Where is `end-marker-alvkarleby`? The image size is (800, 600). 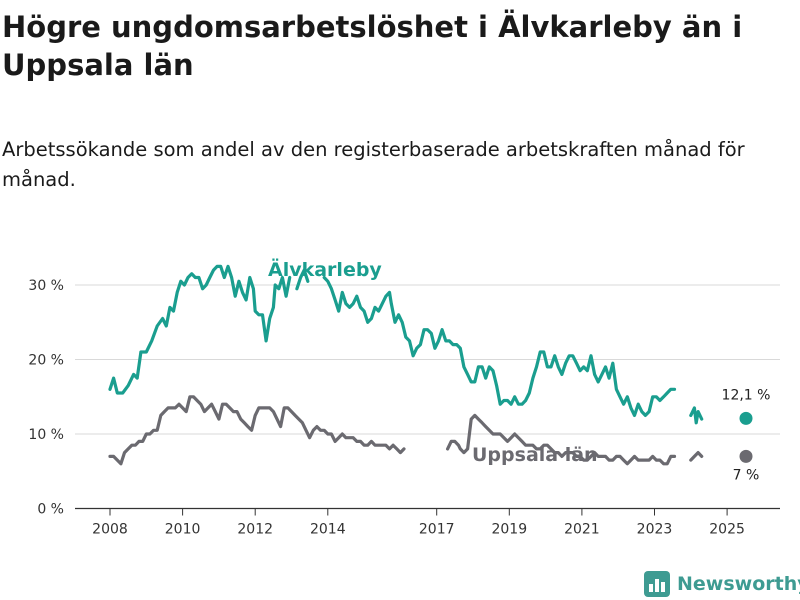
end-marker-alvkarleby is located at coordinates (746, 418).